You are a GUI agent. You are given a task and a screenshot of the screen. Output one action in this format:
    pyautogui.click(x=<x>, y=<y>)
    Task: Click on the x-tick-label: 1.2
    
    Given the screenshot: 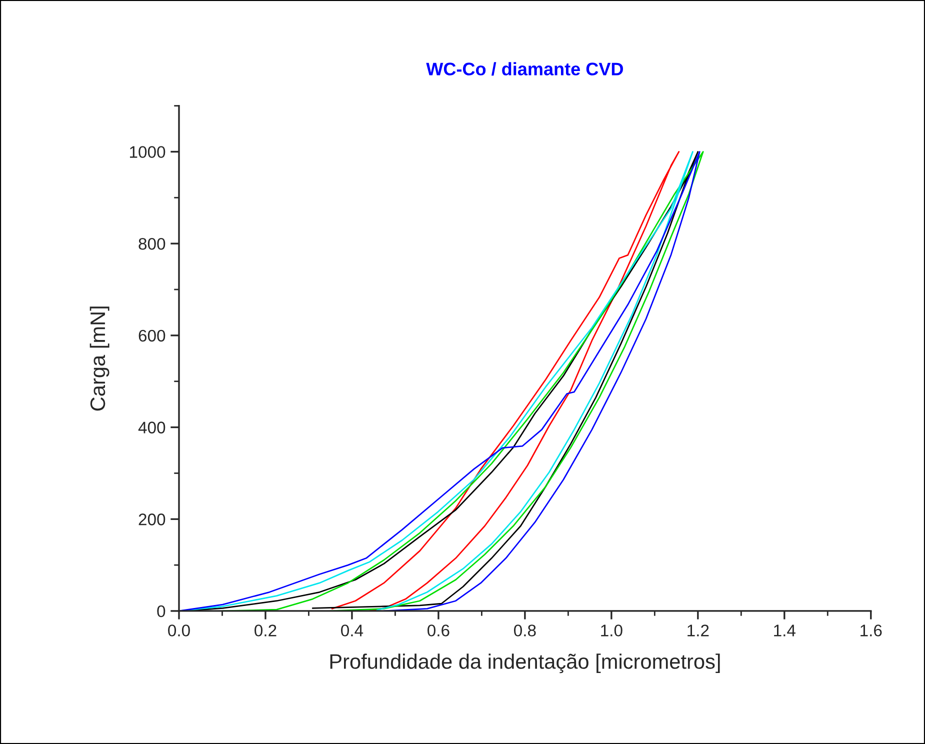 What is the action you would take?
    pyautogui.click(x=698, y=630)
    